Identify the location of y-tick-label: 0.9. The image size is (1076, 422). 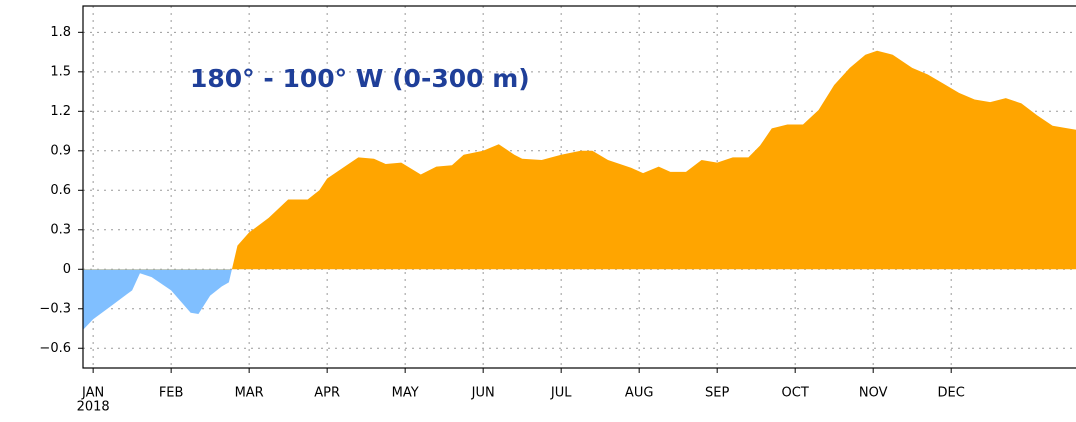
(60, 150).